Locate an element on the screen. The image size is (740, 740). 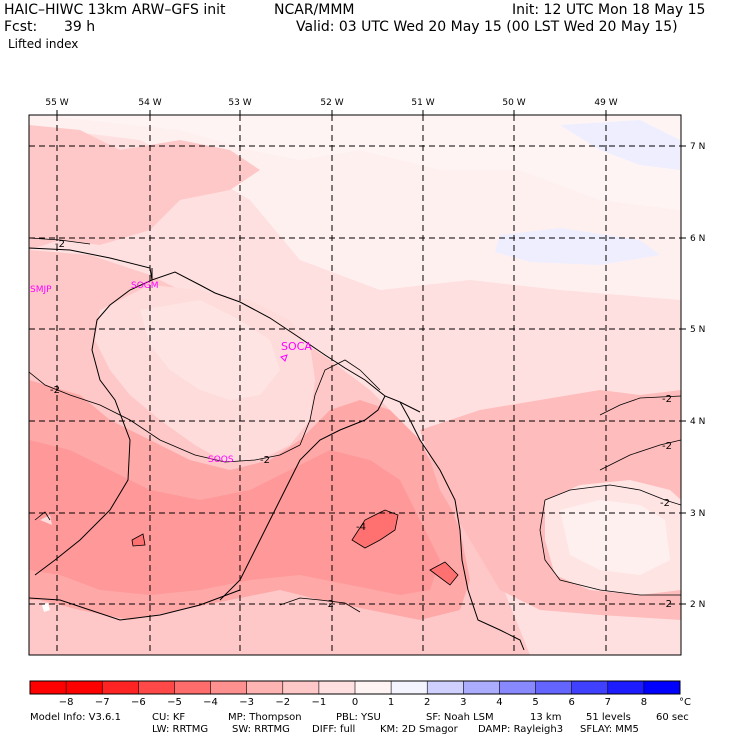
station-smjp: SMJP is located at coordinates (41, 290).